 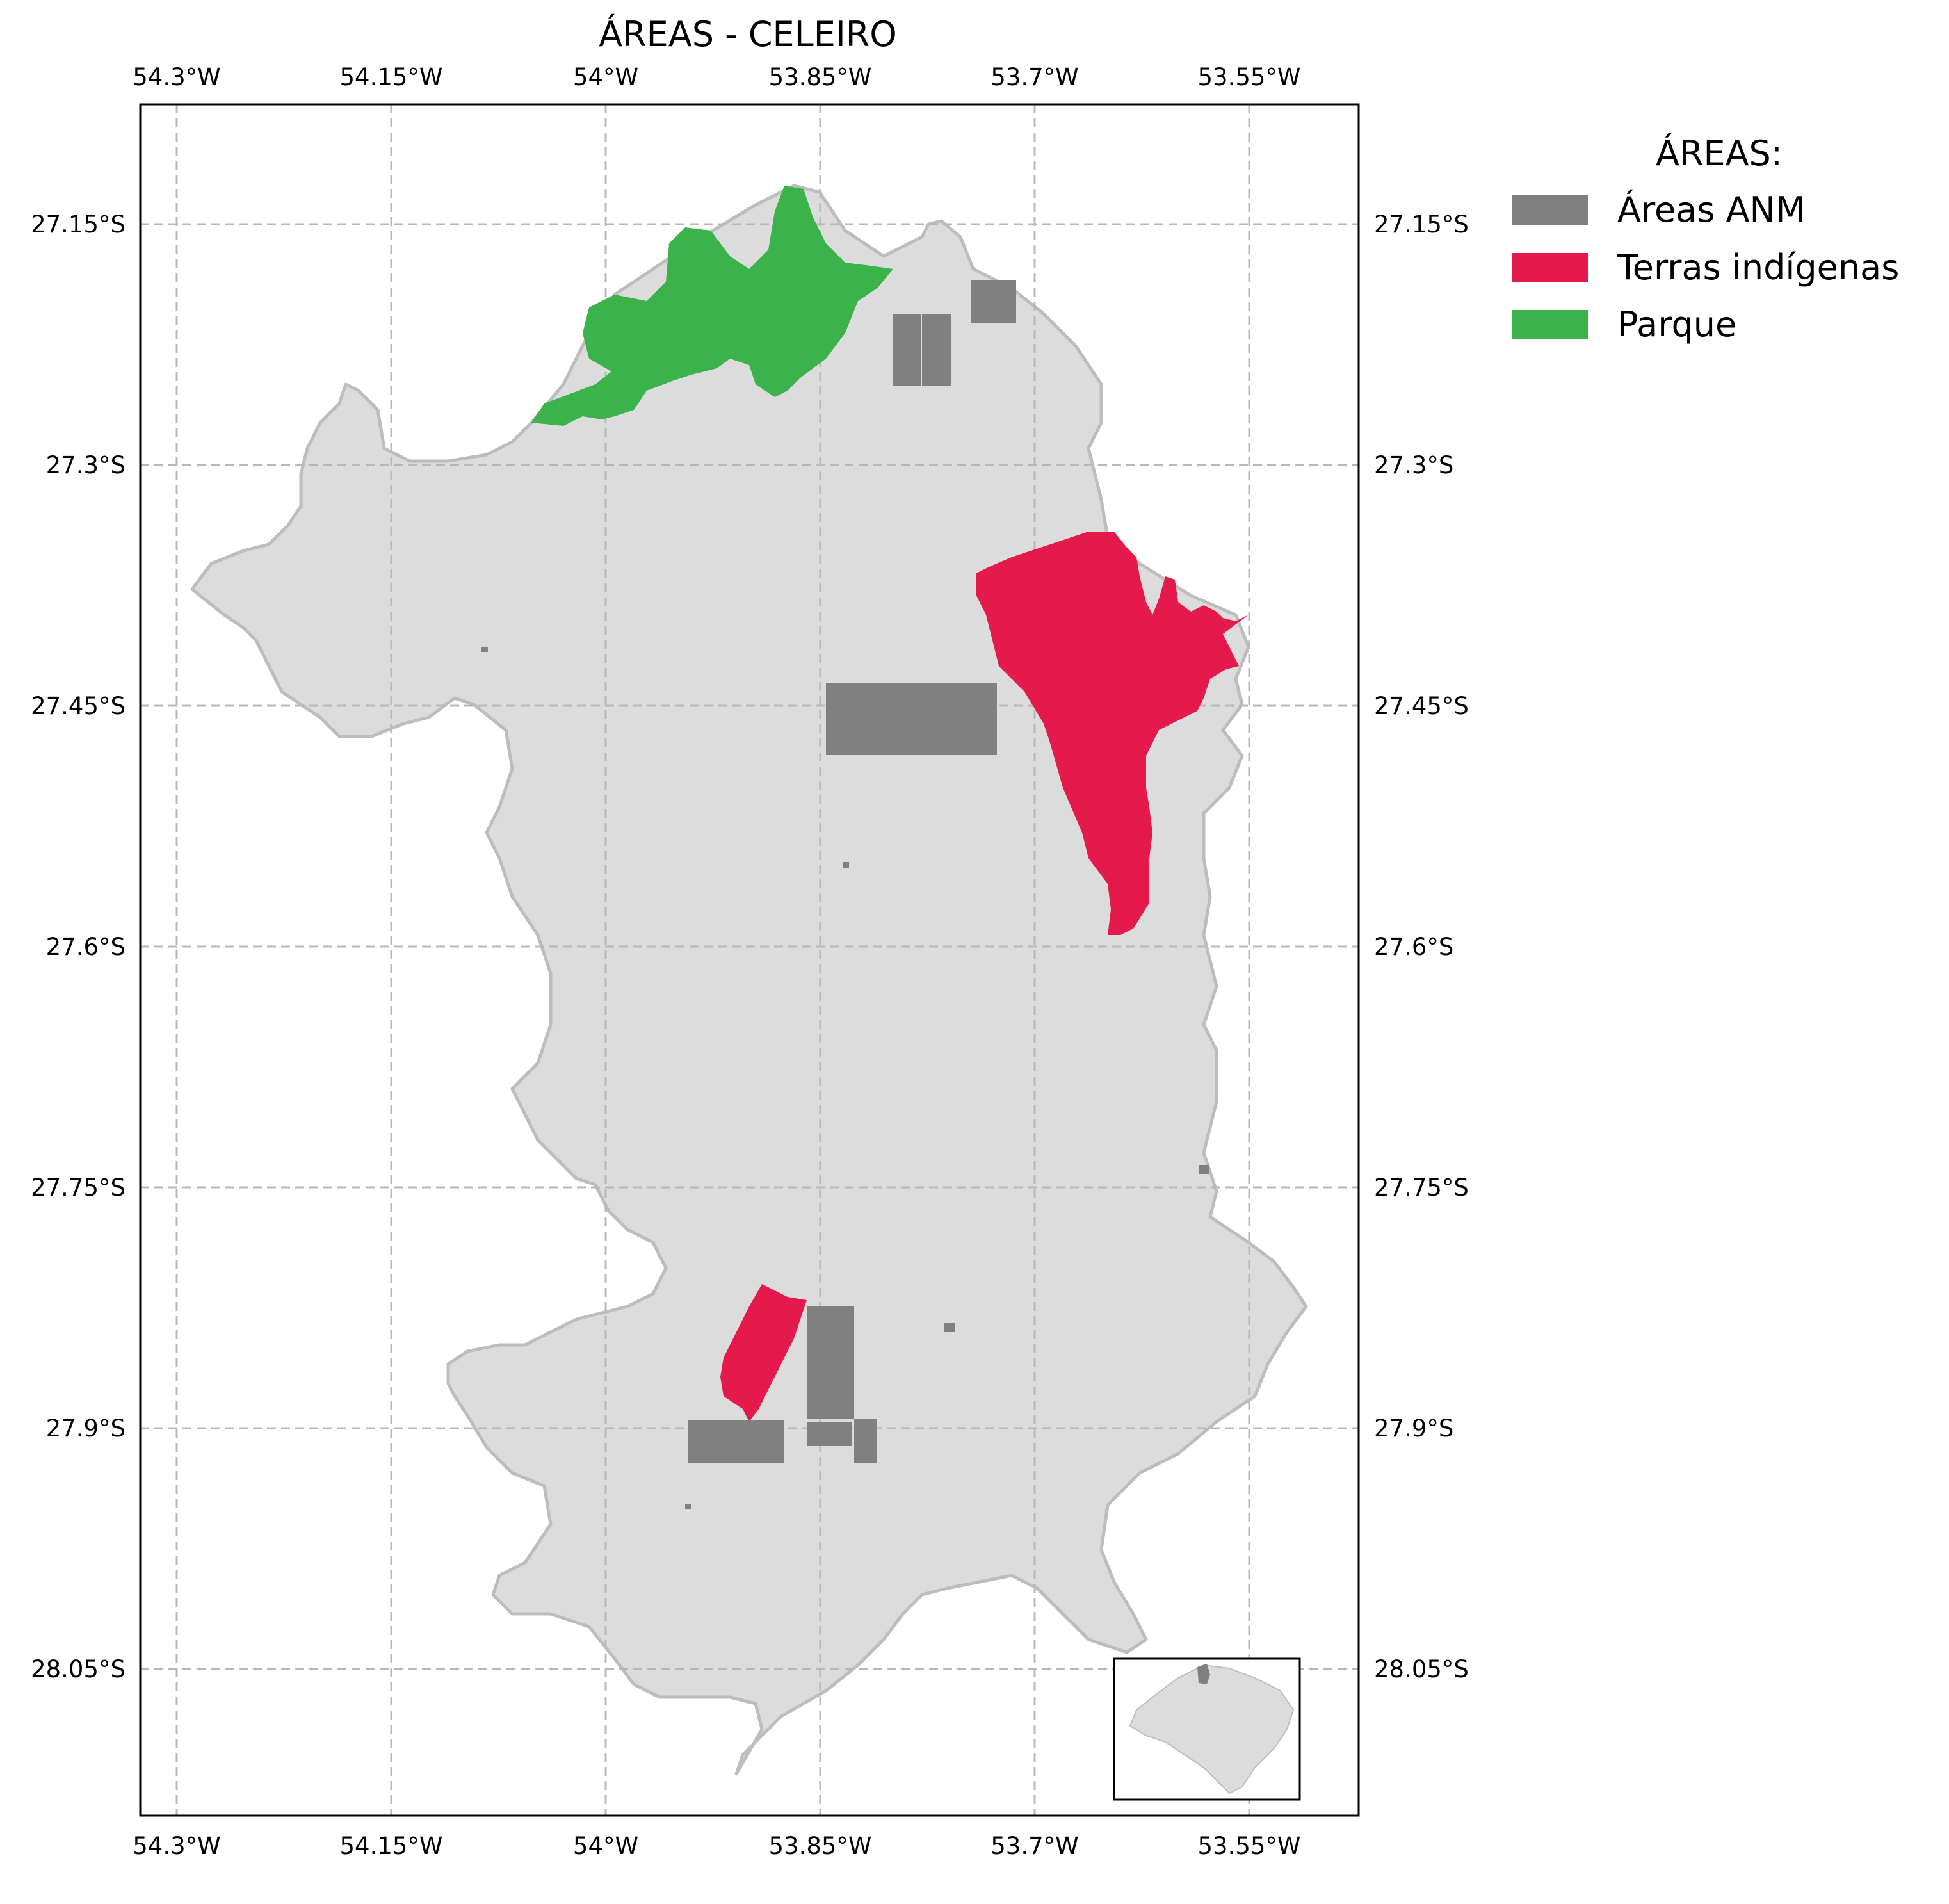 What do you see at coordinates (1550, 267) in the screenshot?
I see `legend-swatch-indigenous` at bounding box center [1550, 267].